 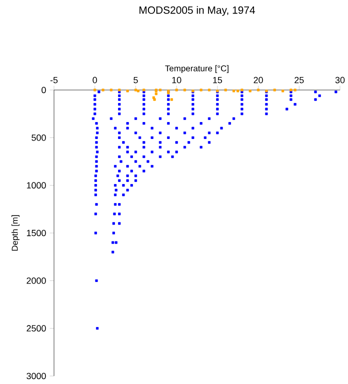 What do you see at coordinates (198, 11) in the screenshot?
I see `chart-title: MODS2005 in May, 1974` at bounding box center [198, 11].